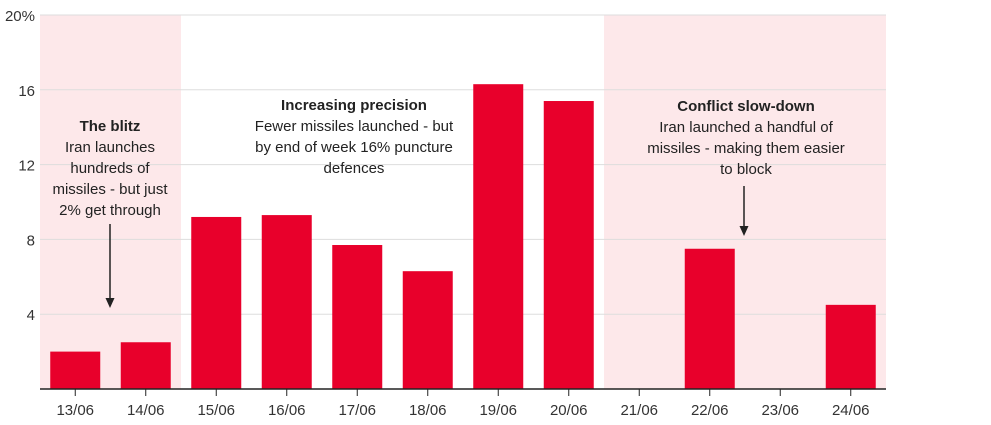  What do you see at coordinates (780, 410) in the screenshot?
I see `x-tick-label: 23/06` at bounding box center [780, 410].